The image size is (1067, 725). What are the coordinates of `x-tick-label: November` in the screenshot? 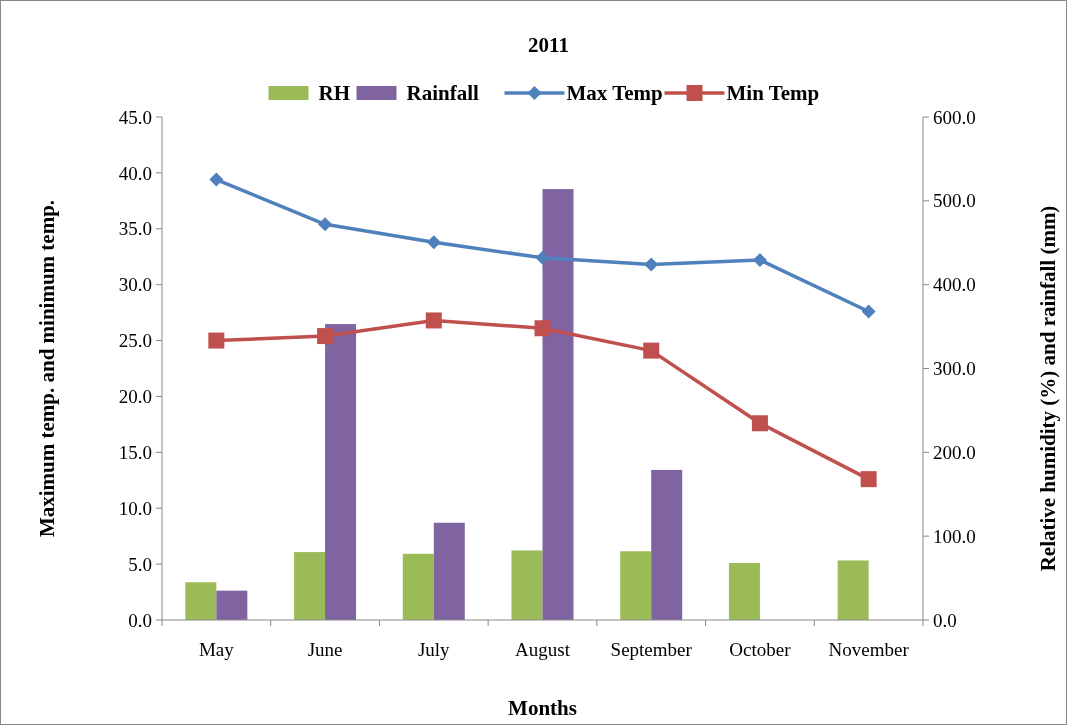 It's located at (869, 649).